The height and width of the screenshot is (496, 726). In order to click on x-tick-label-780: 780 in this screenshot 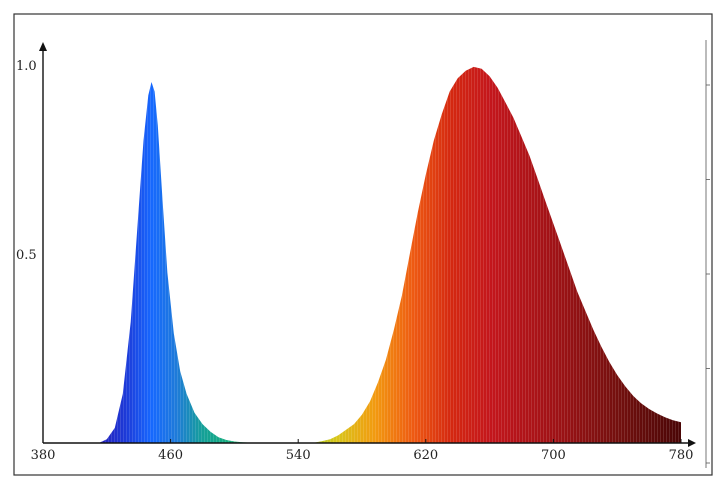, I will do `click(681, 455)`.